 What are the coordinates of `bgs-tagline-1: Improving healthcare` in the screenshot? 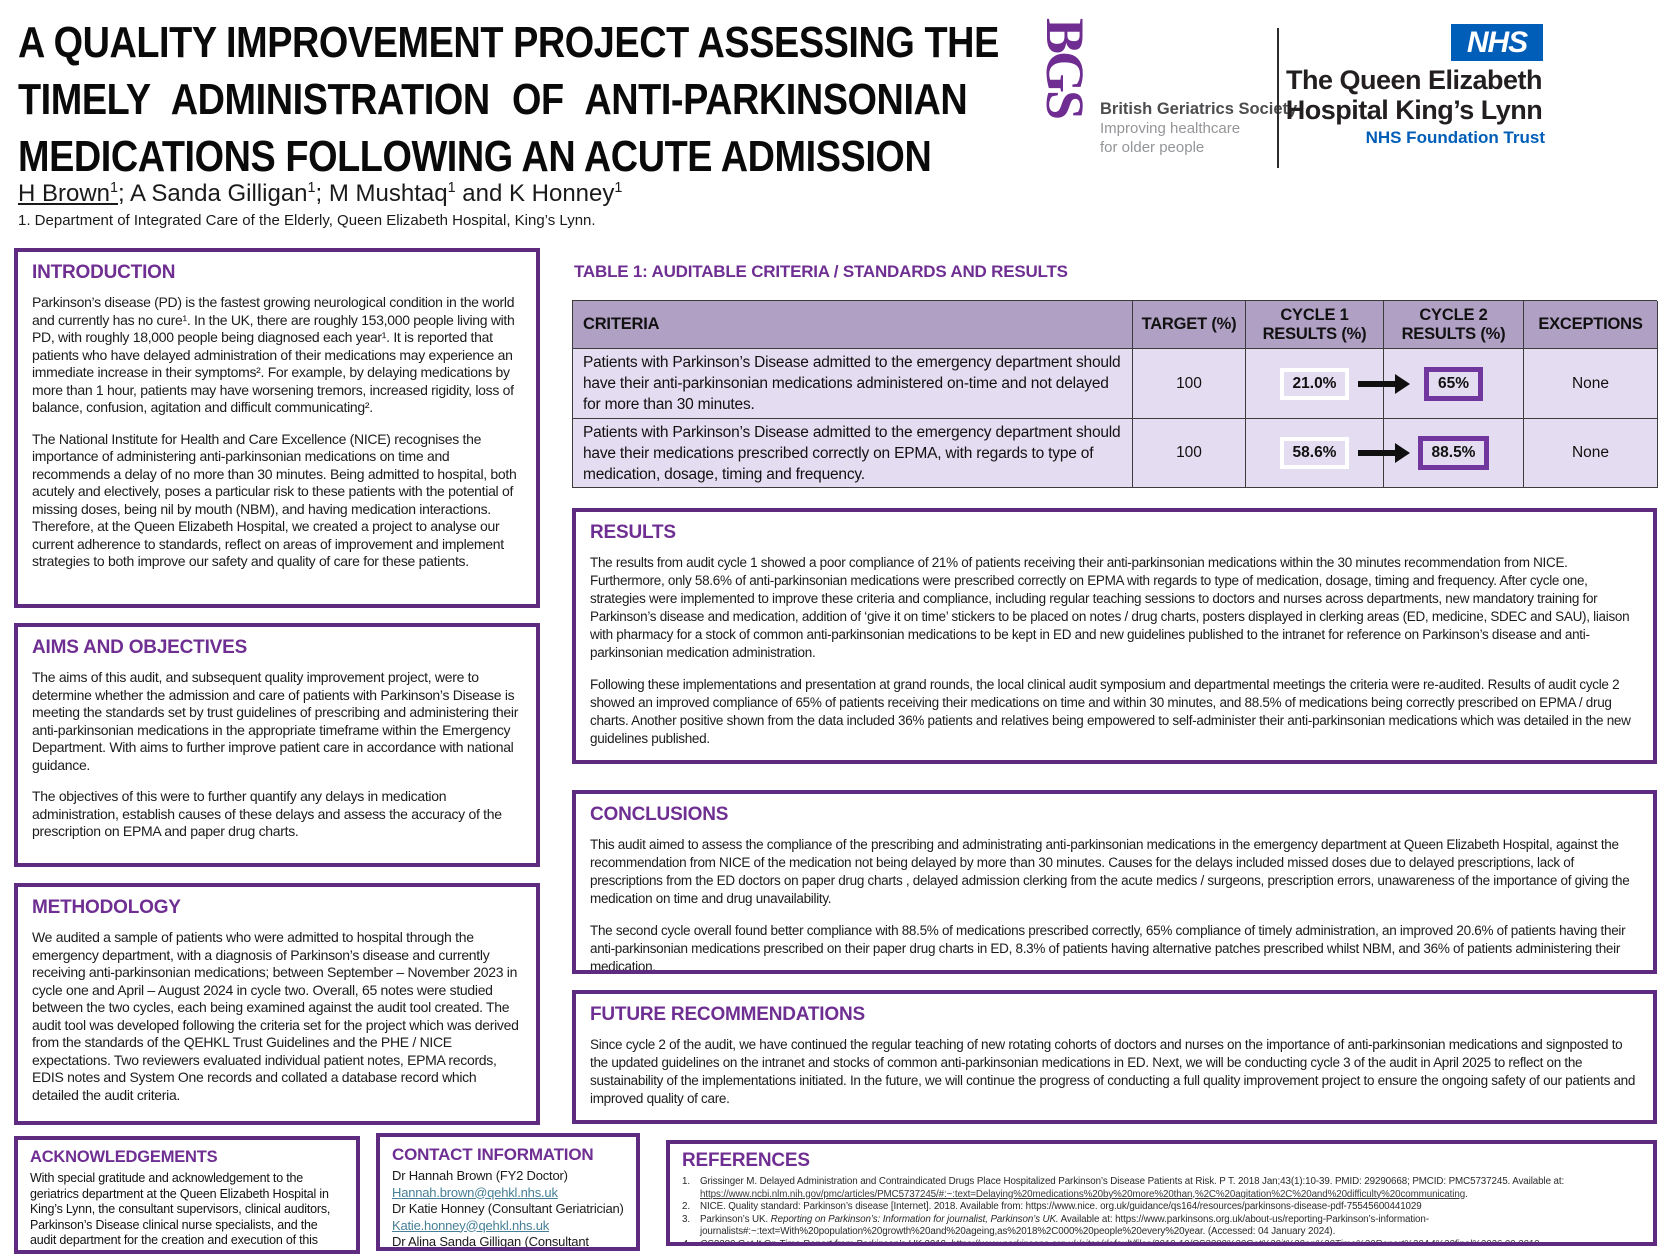 It's located at (1170, 128).